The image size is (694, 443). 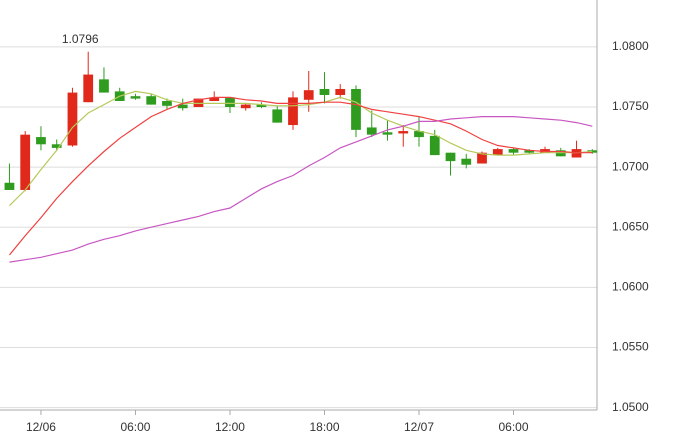 What do you see at coordinates (230, 427) in the screenshot?
I see `x-tick-label: 12:00` at bounding box center [230, 427].